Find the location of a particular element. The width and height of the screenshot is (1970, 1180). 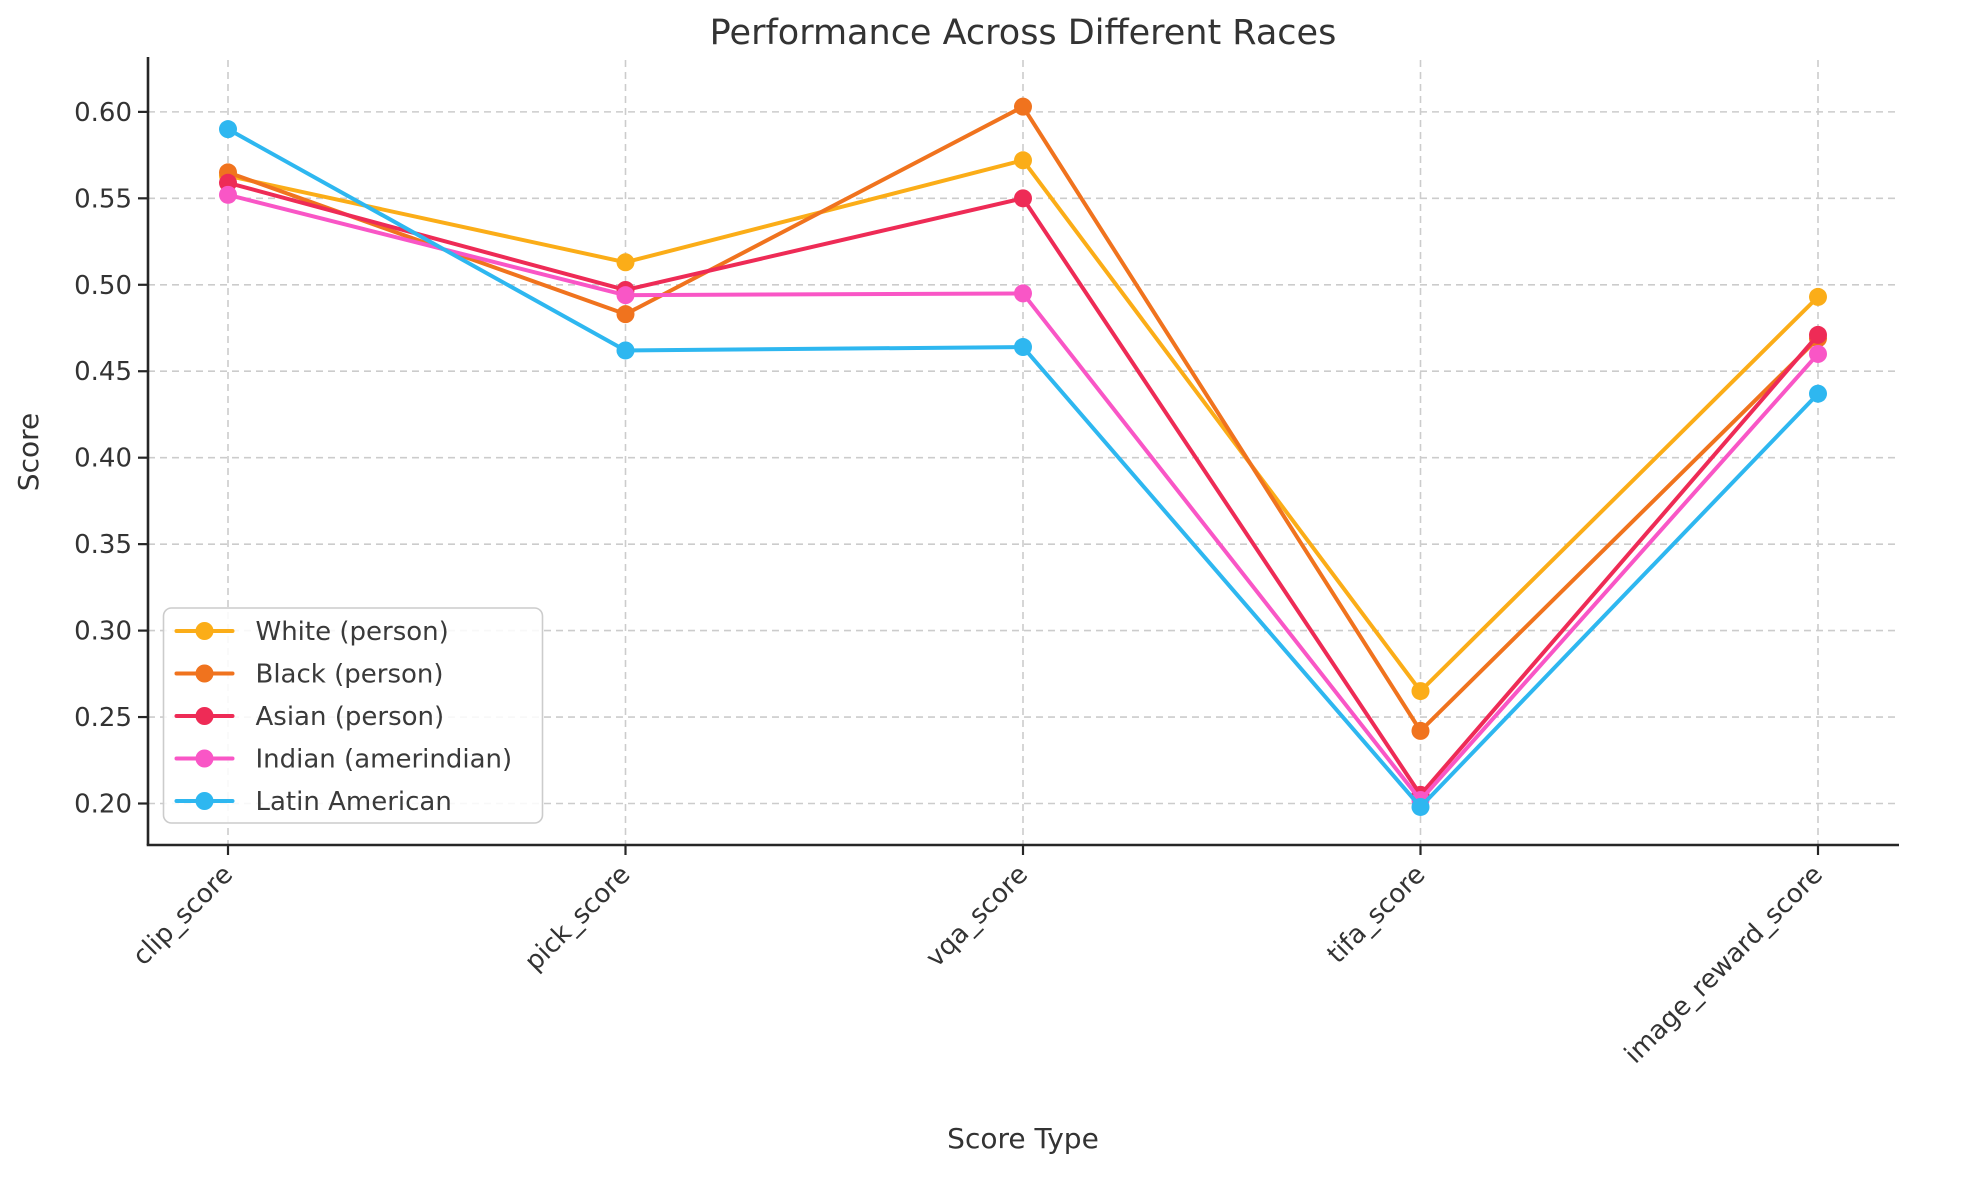

legend-item: Indian (amerindian) is located at coordinates (343, 760).